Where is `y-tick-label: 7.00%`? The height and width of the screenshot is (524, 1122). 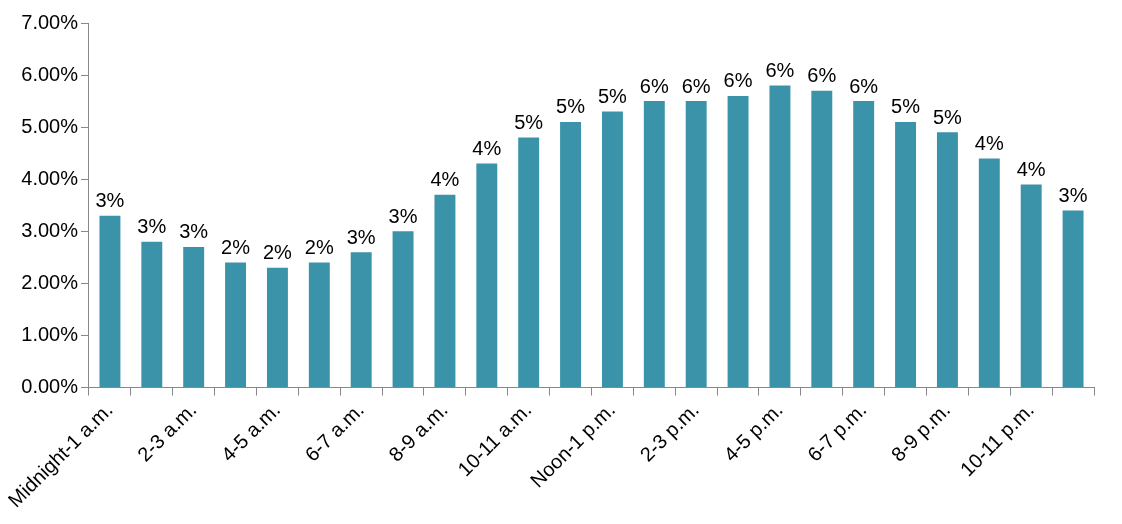 y-tick-label: 7.00% is located at coordinates (50, 21).